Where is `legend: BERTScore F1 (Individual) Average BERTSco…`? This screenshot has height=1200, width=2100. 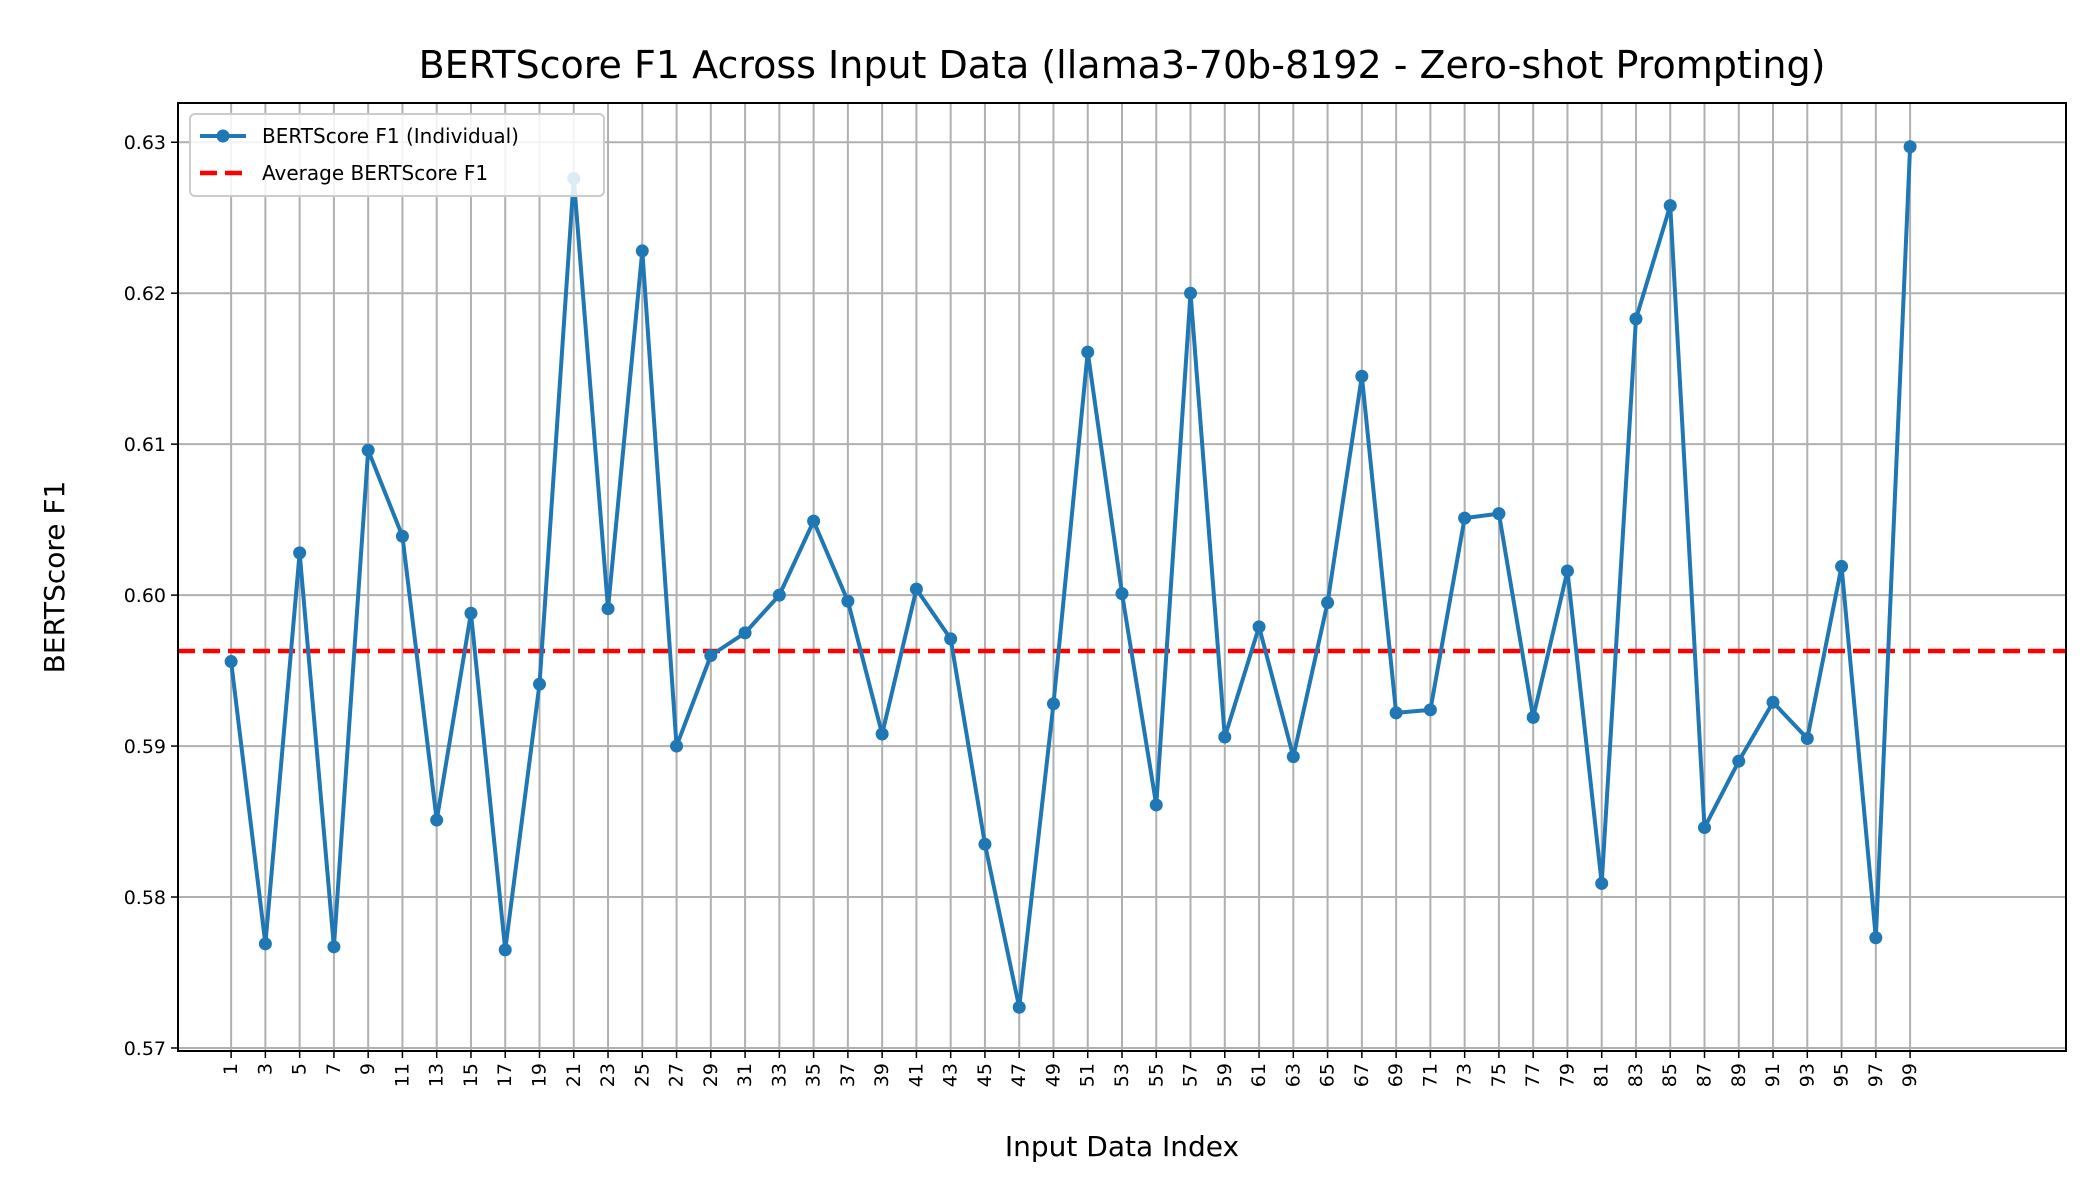 legend: BERTScore F1 (Individual) Average BERTSco… is located at coordinates (397, 155).